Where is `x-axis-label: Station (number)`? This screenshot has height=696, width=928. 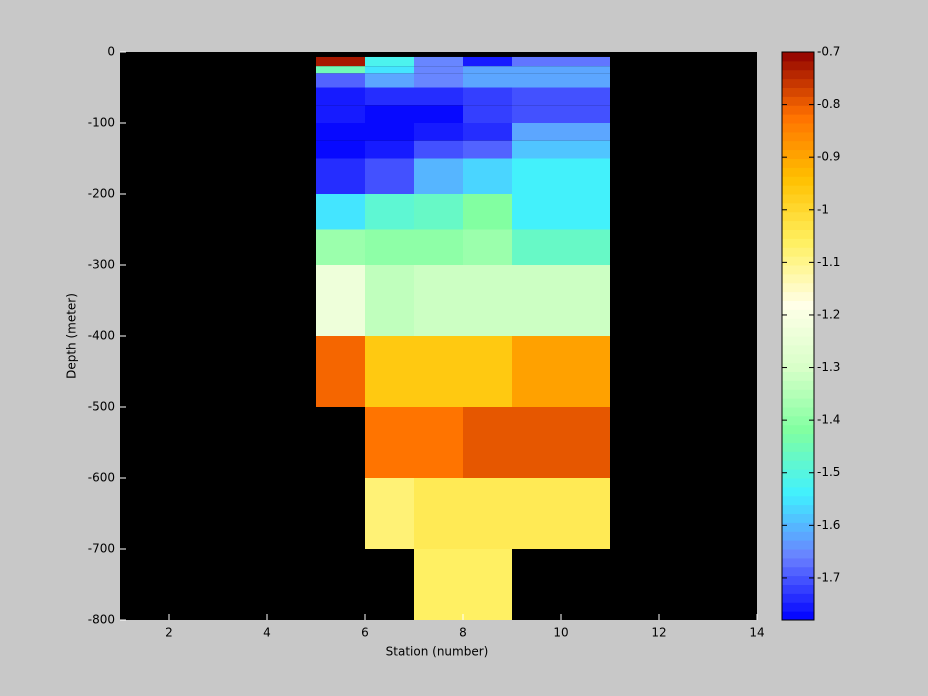
x-axis-label: Station (number) is located at coordinates (437, 652).